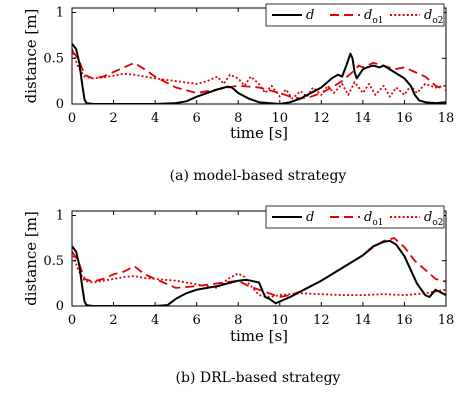  I want to click on series-line-do2, so click(259, 274).